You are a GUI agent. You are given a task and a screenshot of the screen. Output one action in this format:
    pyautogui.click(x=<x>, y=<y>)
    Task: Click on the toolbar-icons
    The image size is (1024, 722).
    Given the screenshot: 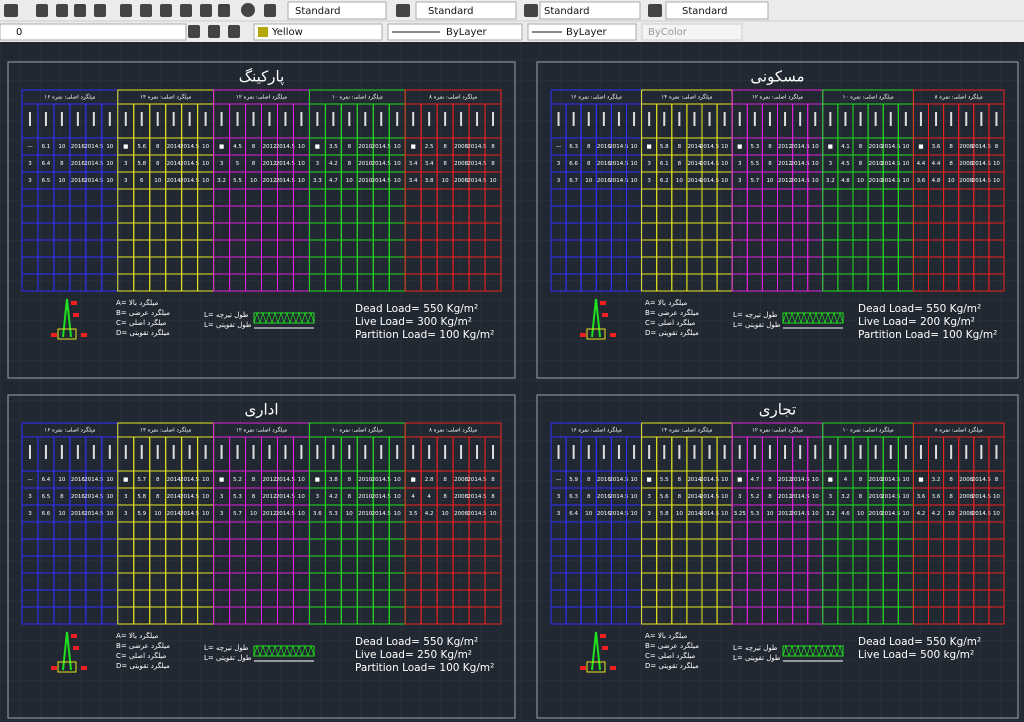 What is the action you would take?
    pyautogui.click(x=333, y=20)
    